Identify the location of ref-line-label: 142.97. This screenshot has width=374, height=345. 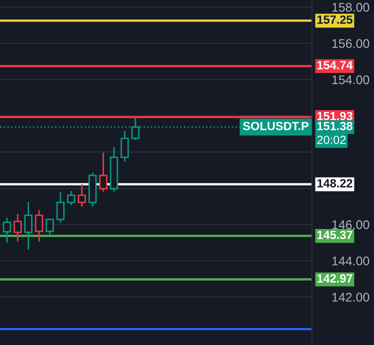
(334, 278).